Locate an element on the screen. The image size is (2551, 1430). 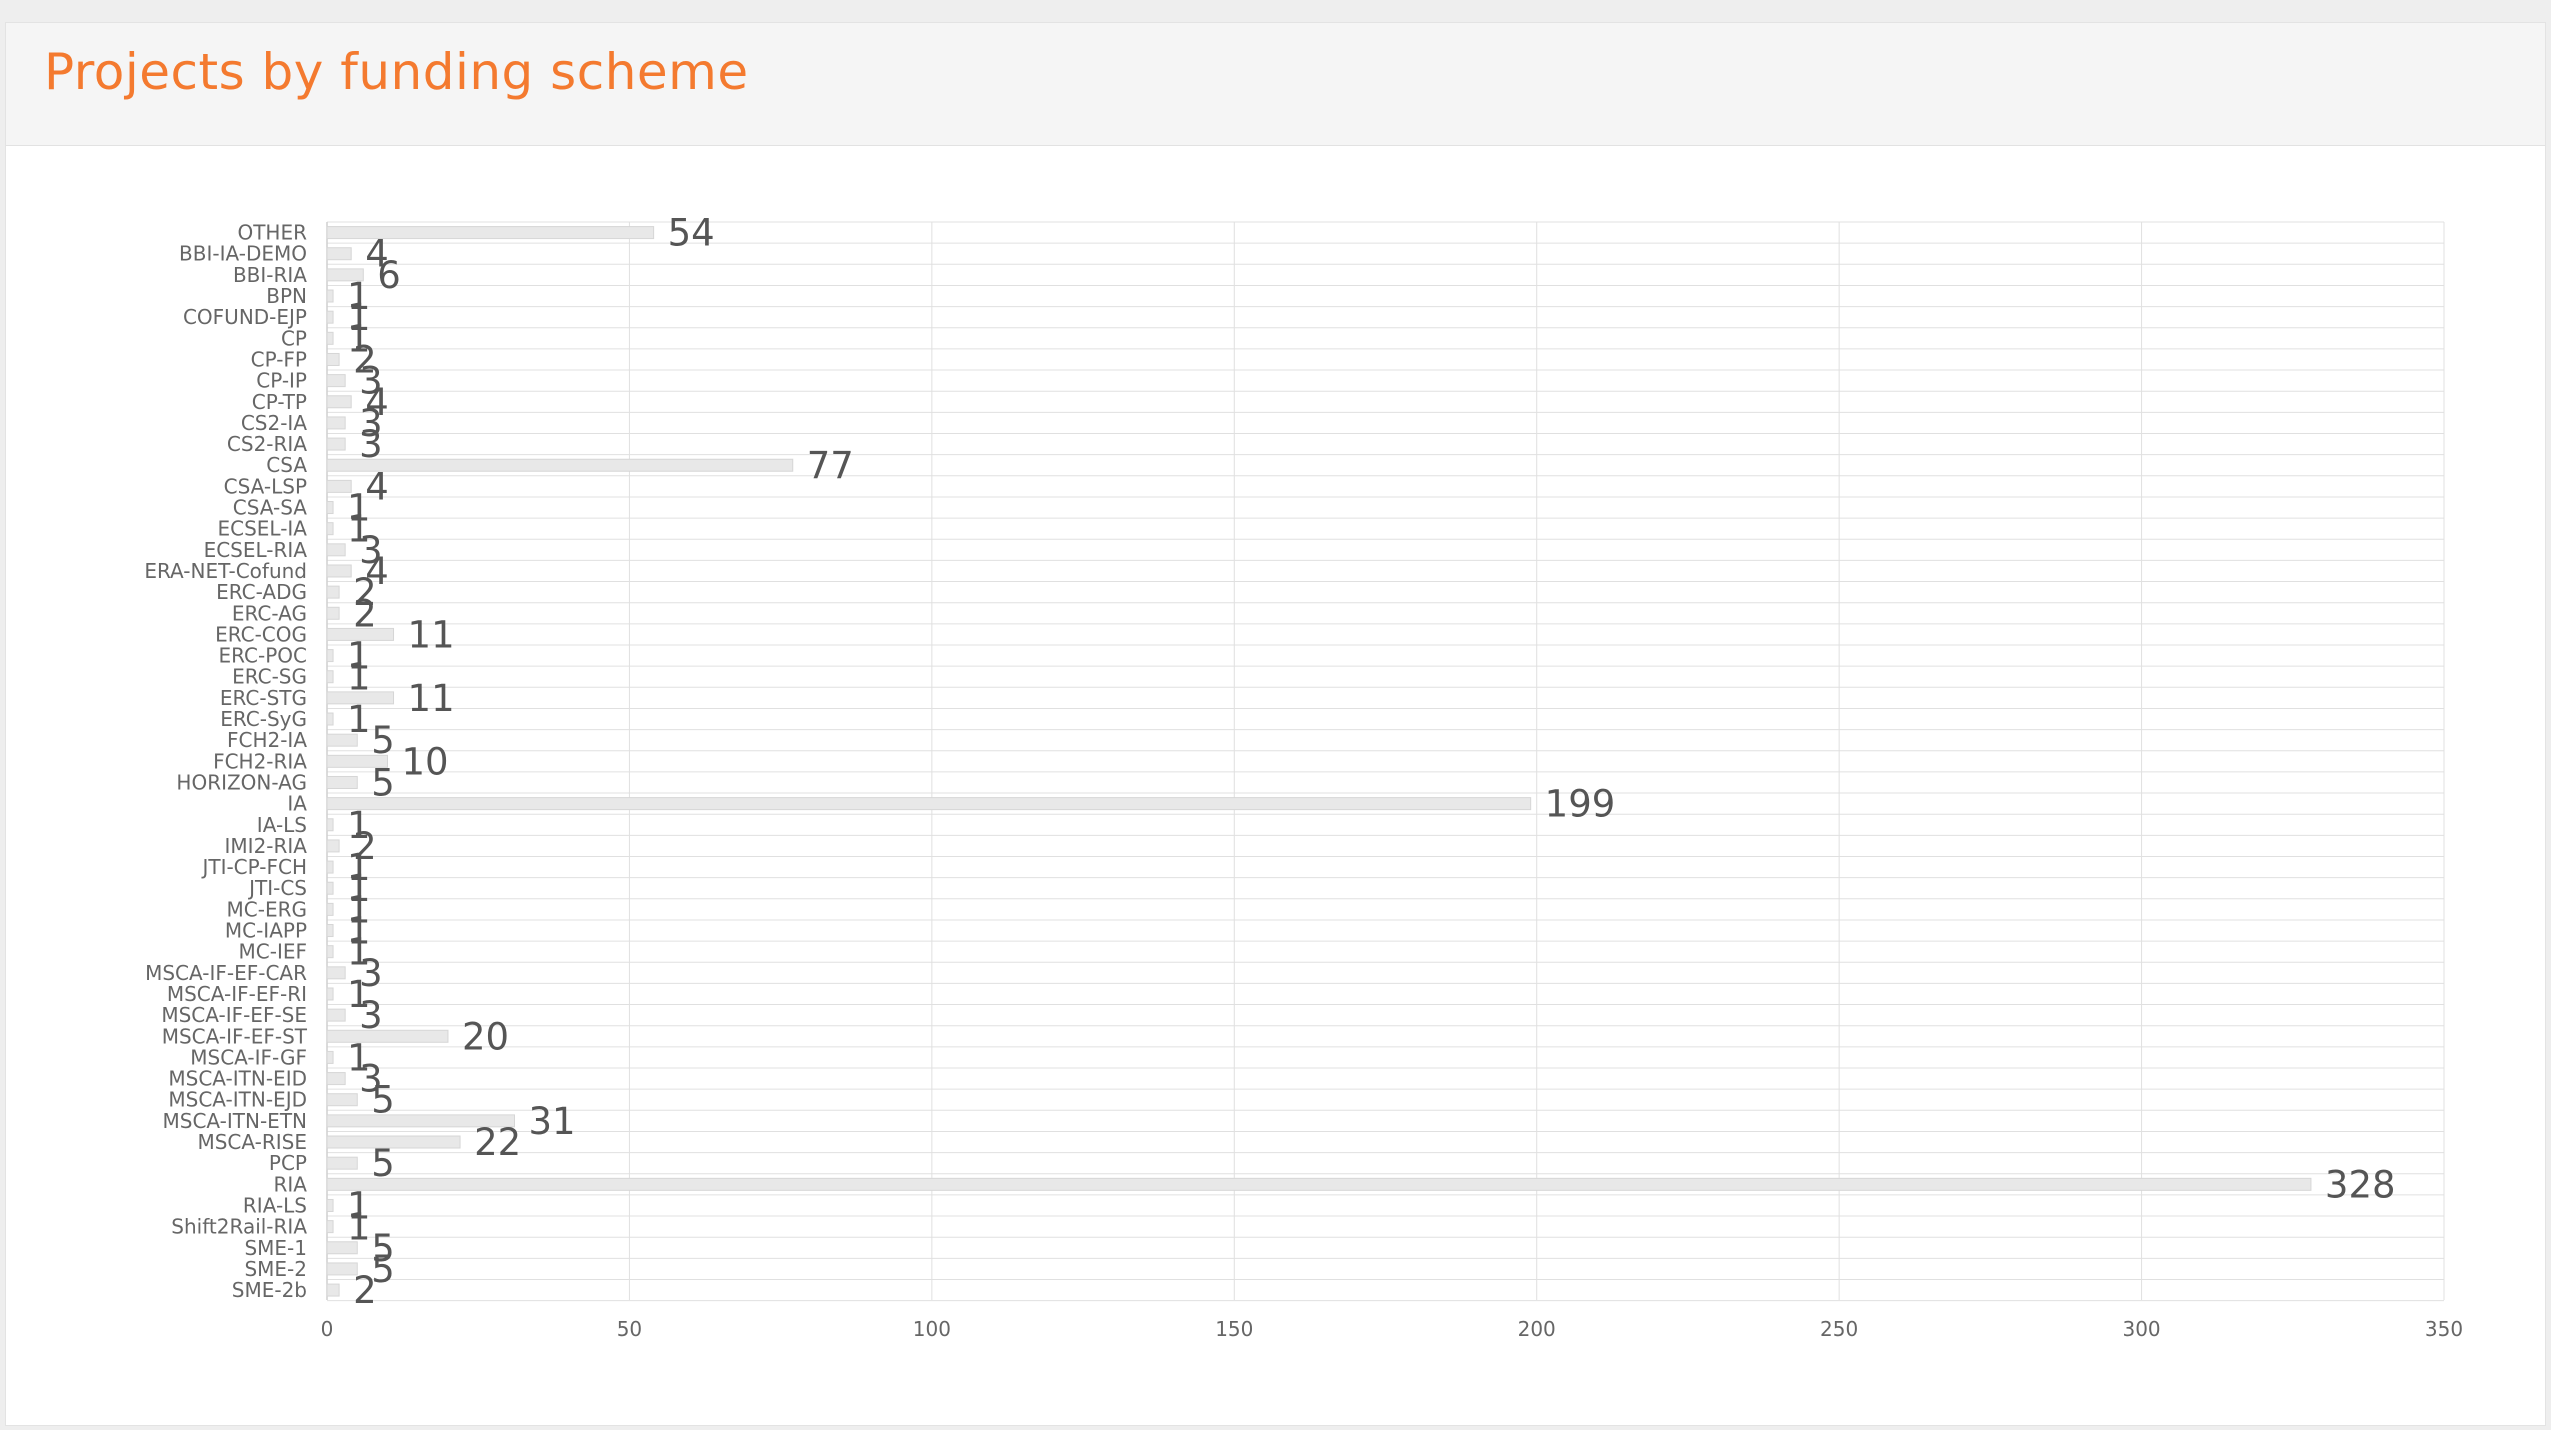
x-tick-label: 100 is located at coordinates (932, 1329).